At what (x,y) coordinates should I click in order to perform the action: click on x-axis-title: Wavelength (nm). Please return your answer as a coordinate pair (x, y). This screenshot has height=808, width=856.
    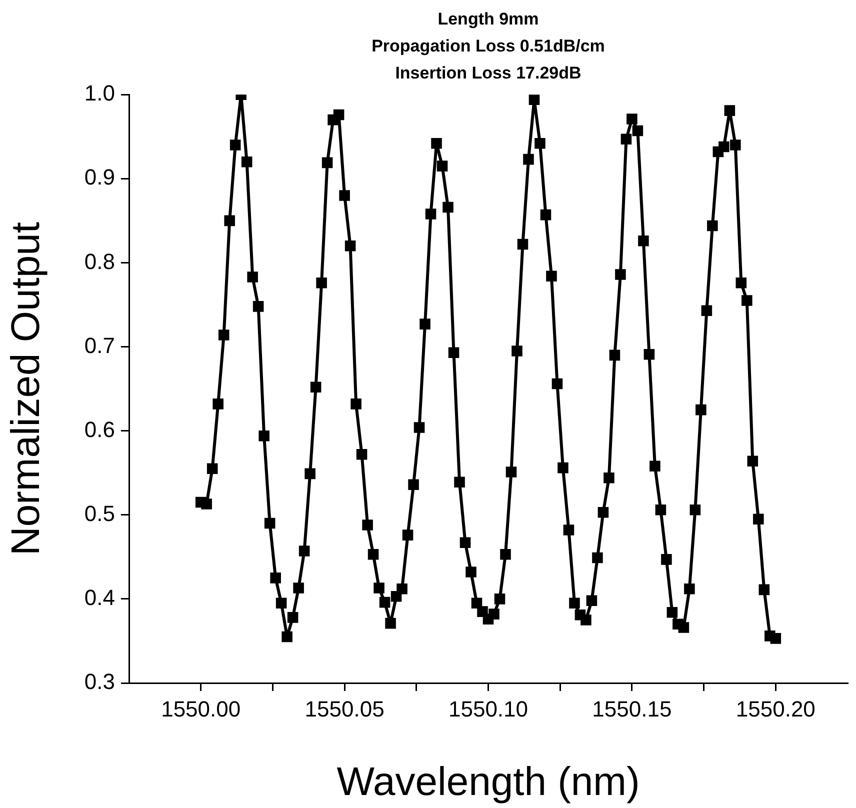
    Looking at the image, I should click on (488, 782).